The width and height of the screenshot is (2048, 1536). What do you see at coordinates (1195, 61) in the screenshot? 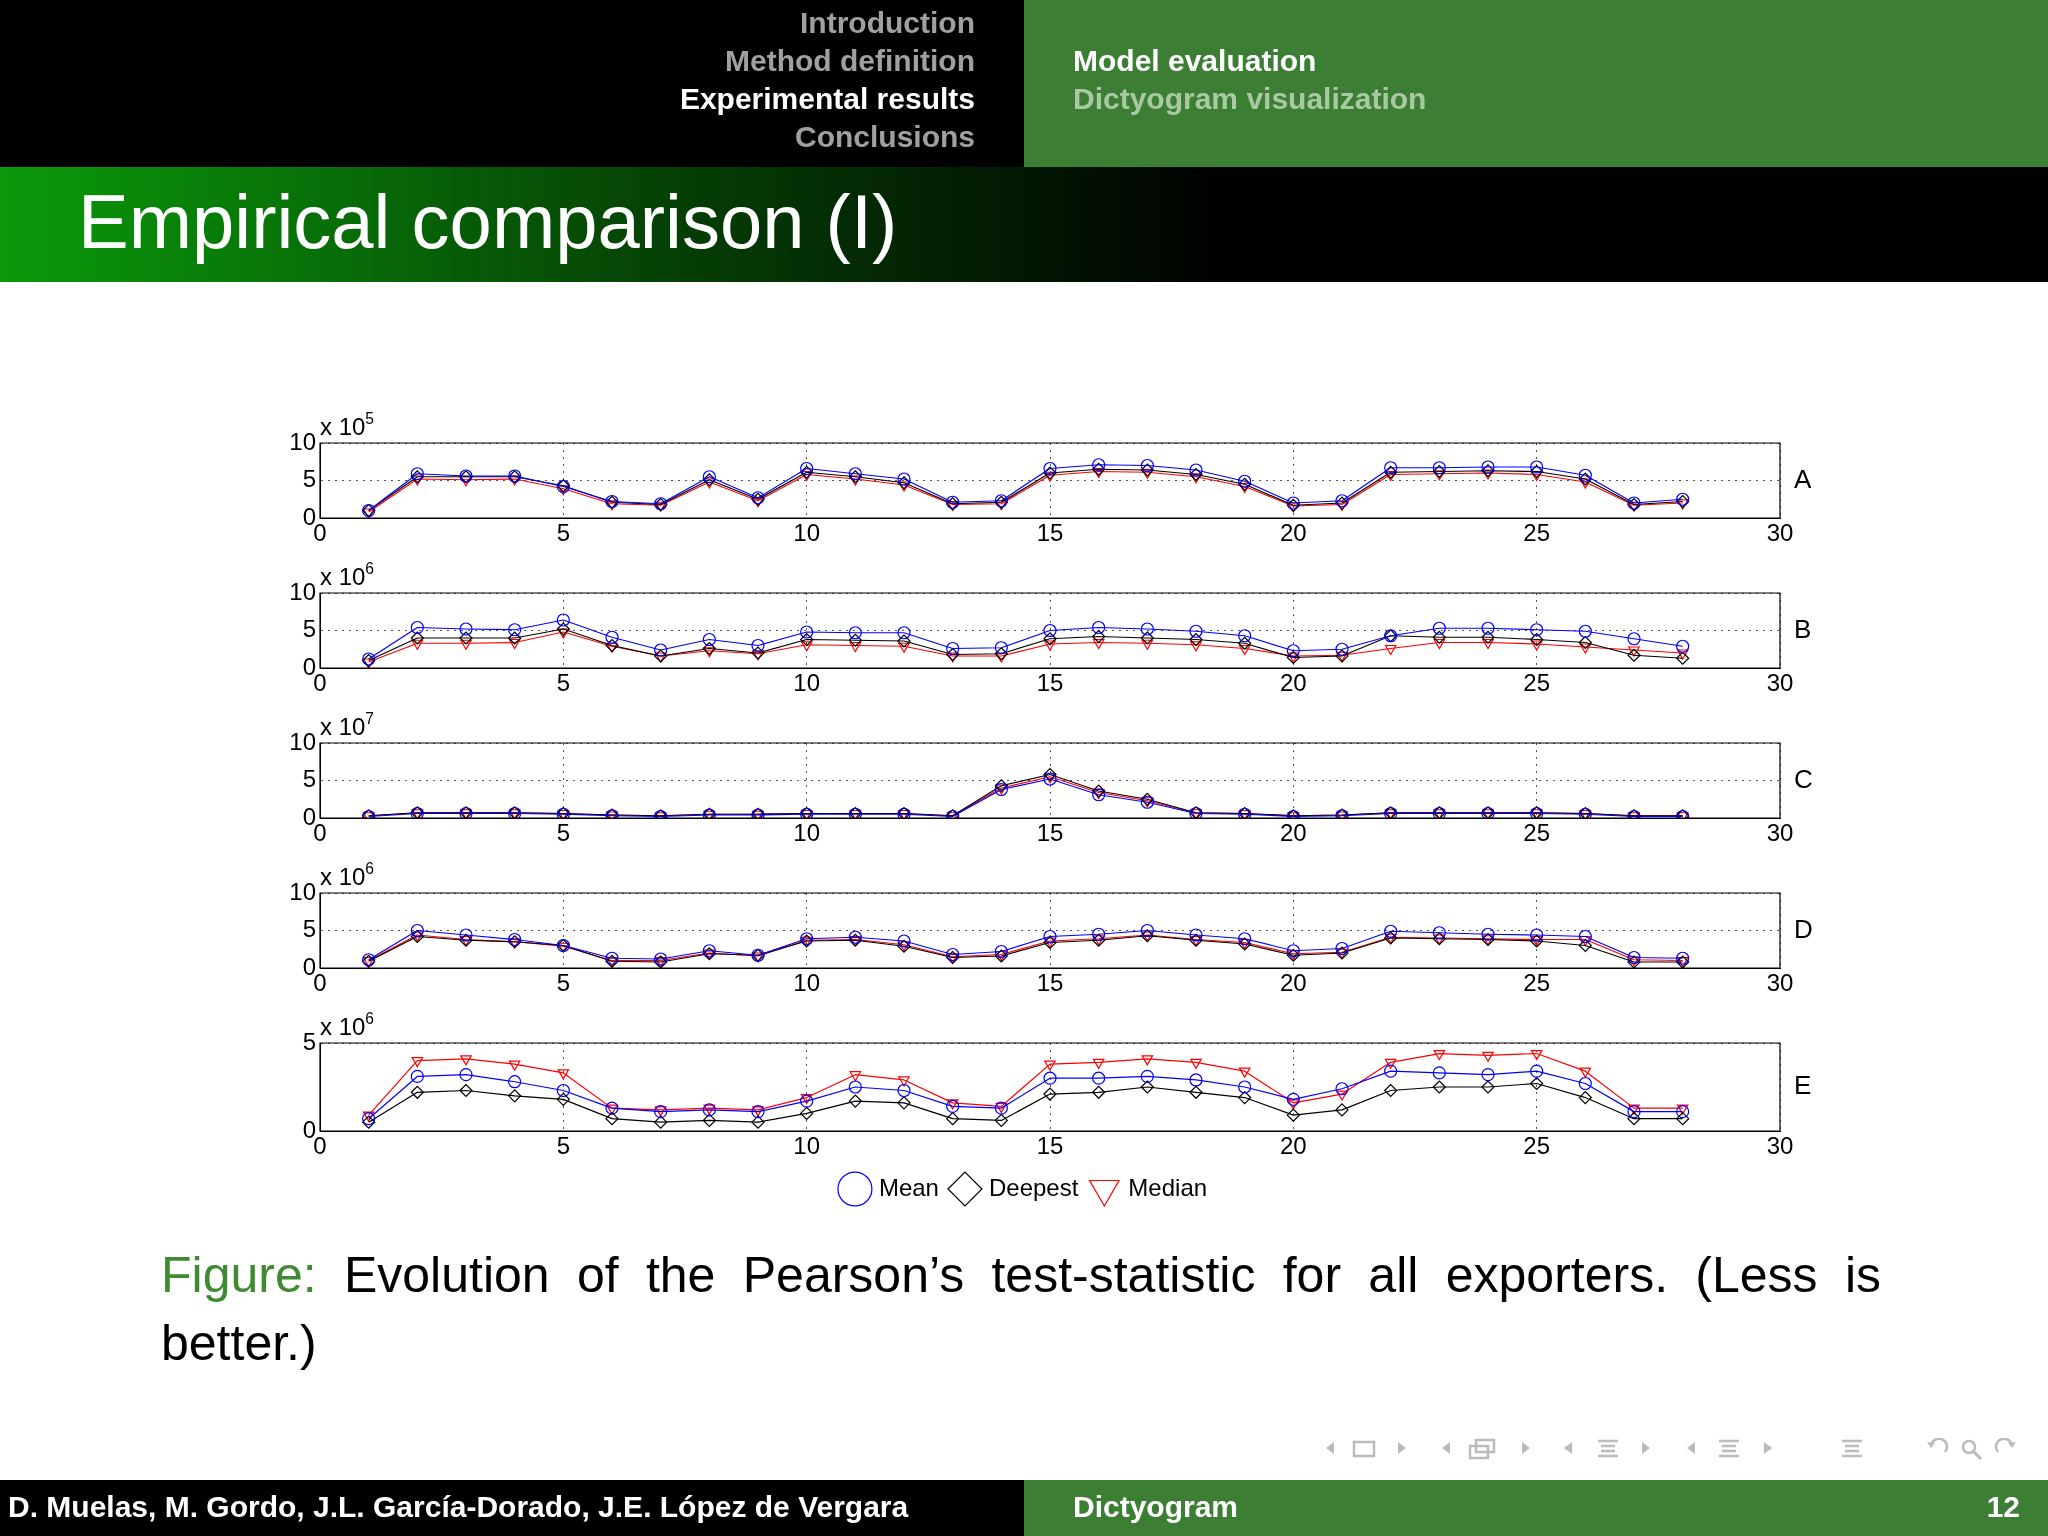
I see `text: Model evaluation` at bounding box center [1195, 61].